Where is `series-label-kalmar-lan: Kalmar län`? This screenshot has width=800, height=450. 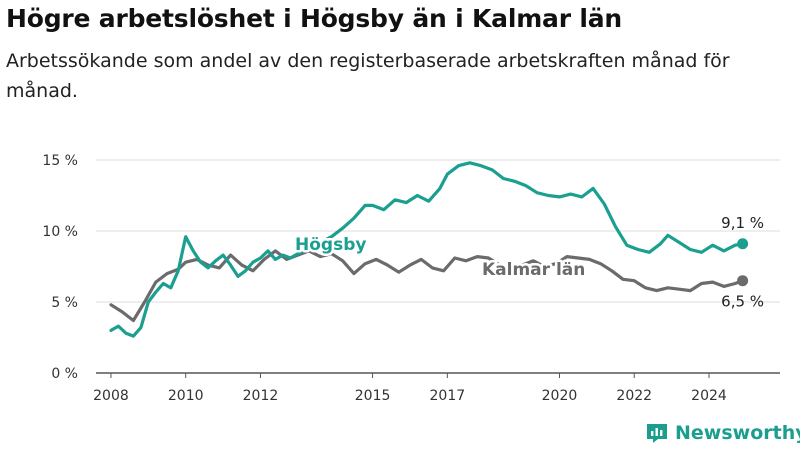 series-label-kalmar-lan: Kalmar län is located at coordinates (533, 270).